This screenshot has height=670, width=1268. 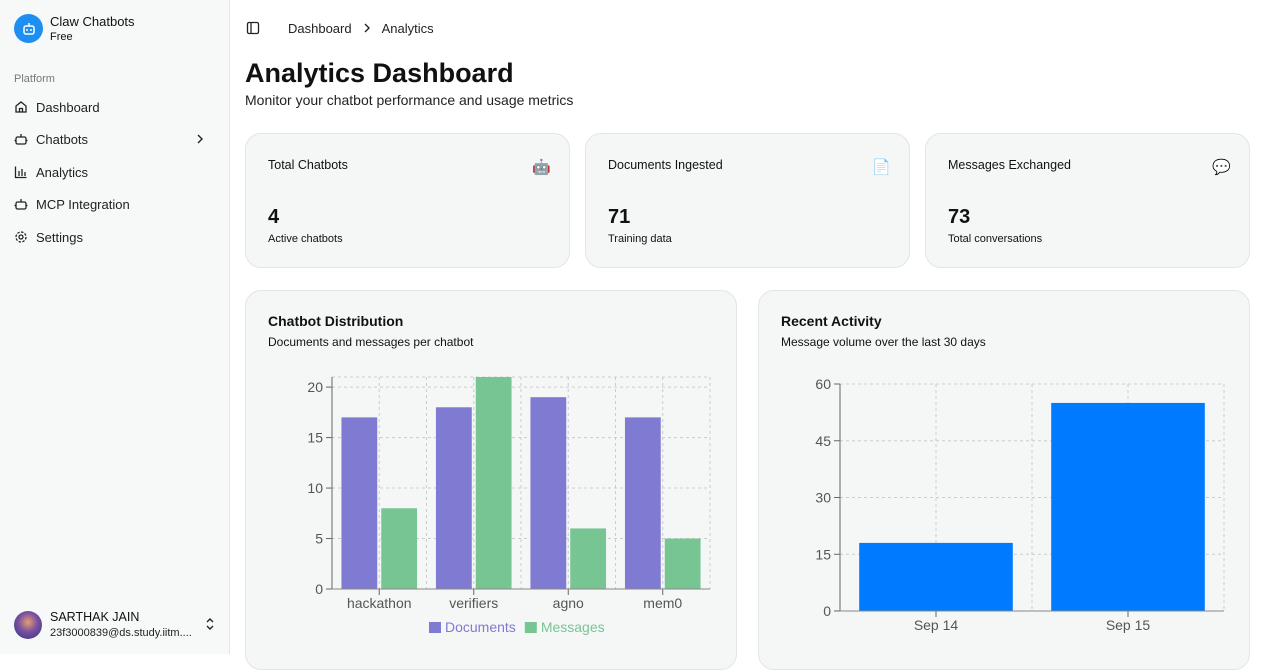 I want to click on user-name: SARTHAK JAIN, so click(x=95, y=617).